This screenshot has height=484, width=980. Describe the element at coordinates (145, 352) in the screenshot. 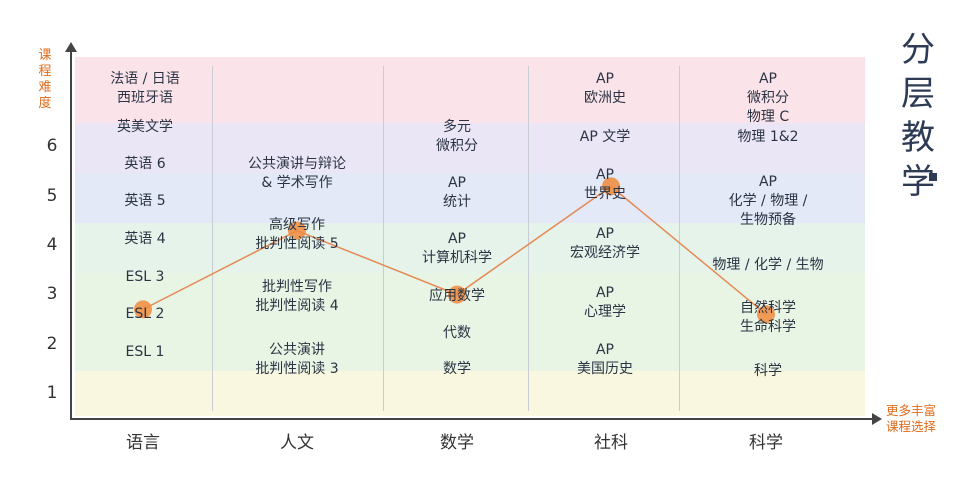

I see `course-language: ESL 1` at that location.